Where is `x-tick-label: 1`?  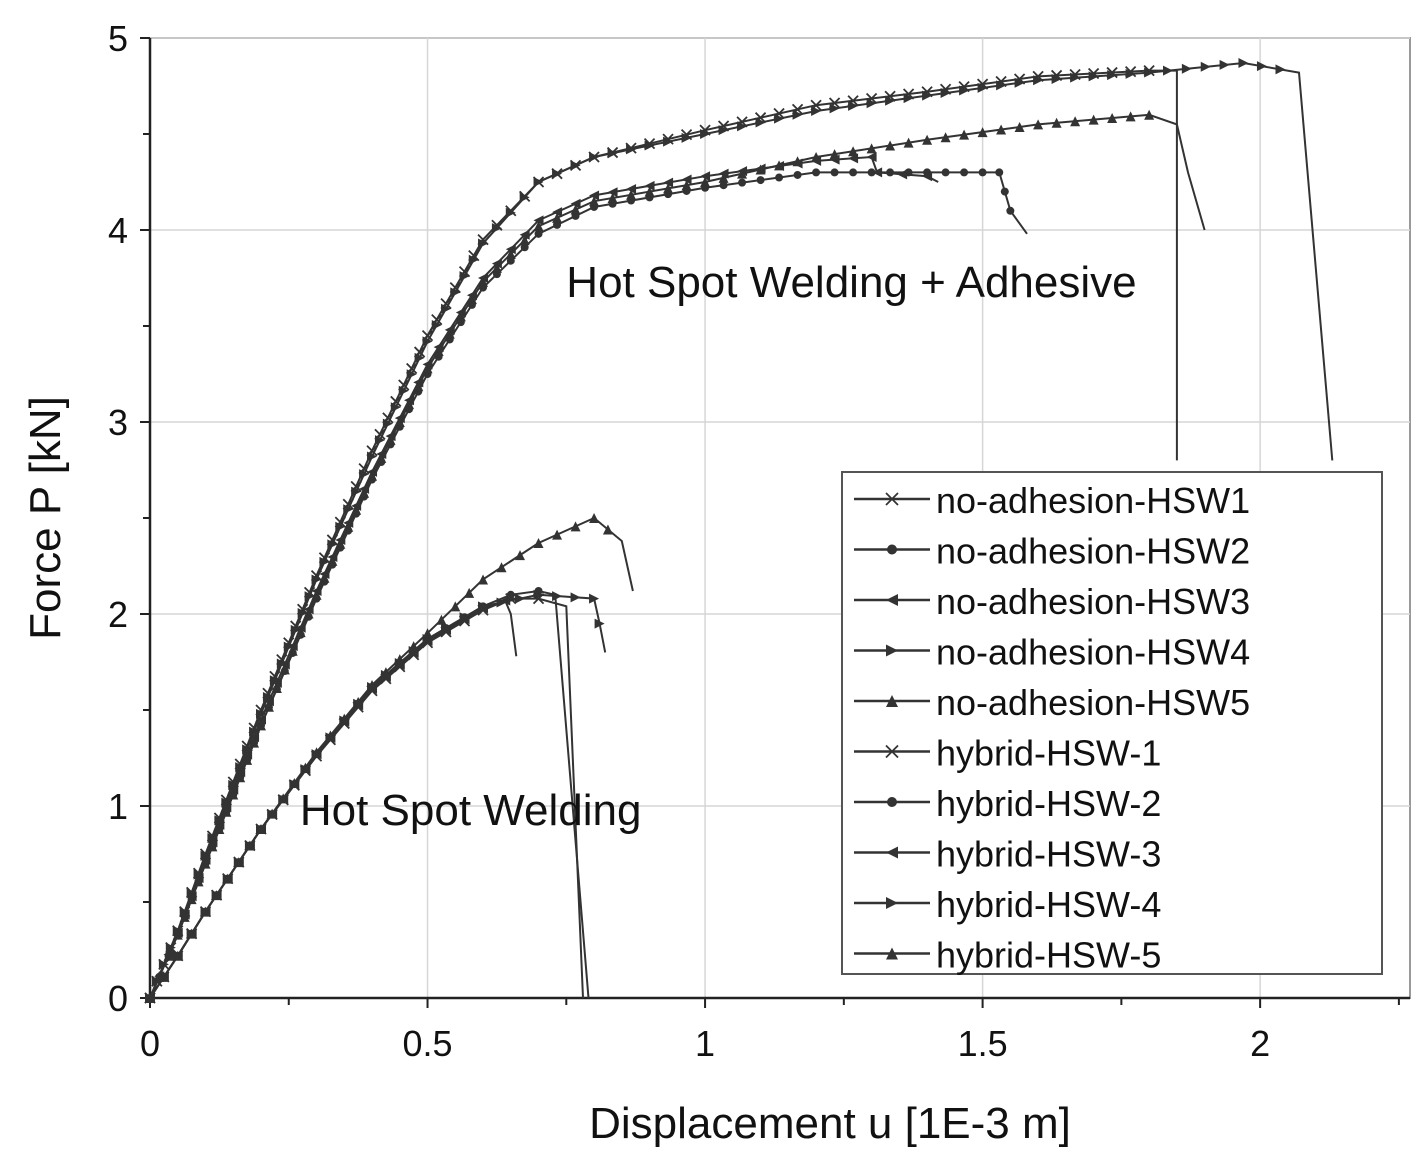 x-tick-label: 1 is located at coordinates (705, 1043).